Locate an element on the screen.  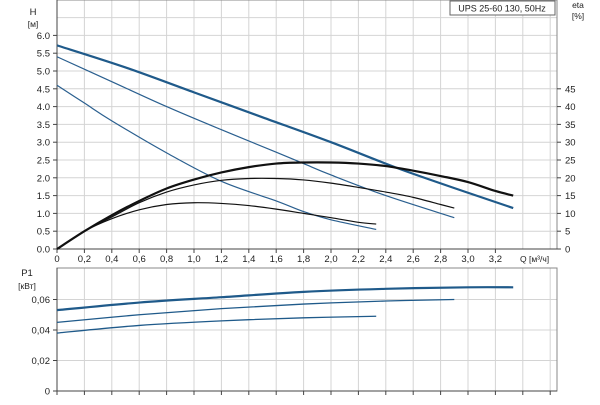
p1-tick-label: 0 is located at coordinates (47, 392).